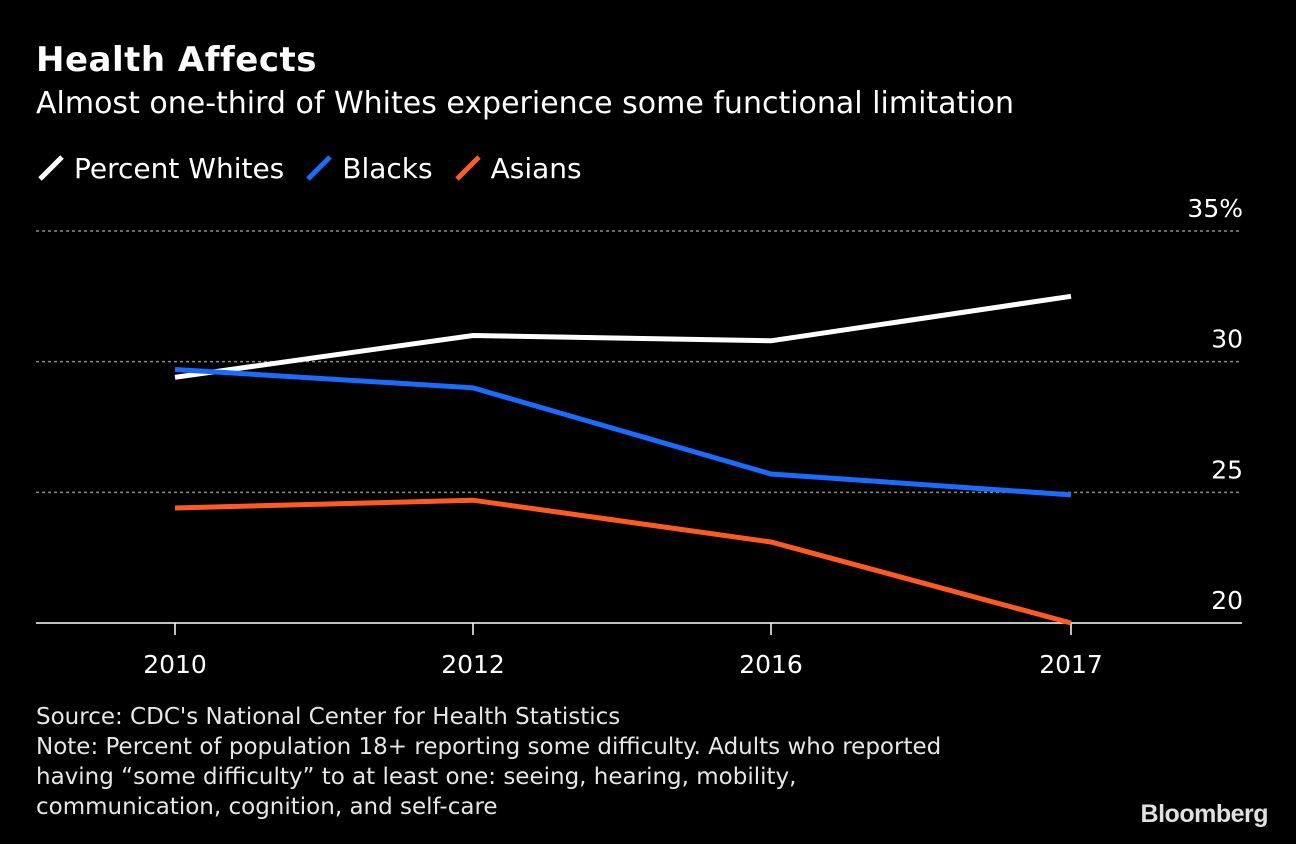 The width and height of the screenshot is (1296, 844). I want to click on legend-swatch-line-asians, so click(467, 168).